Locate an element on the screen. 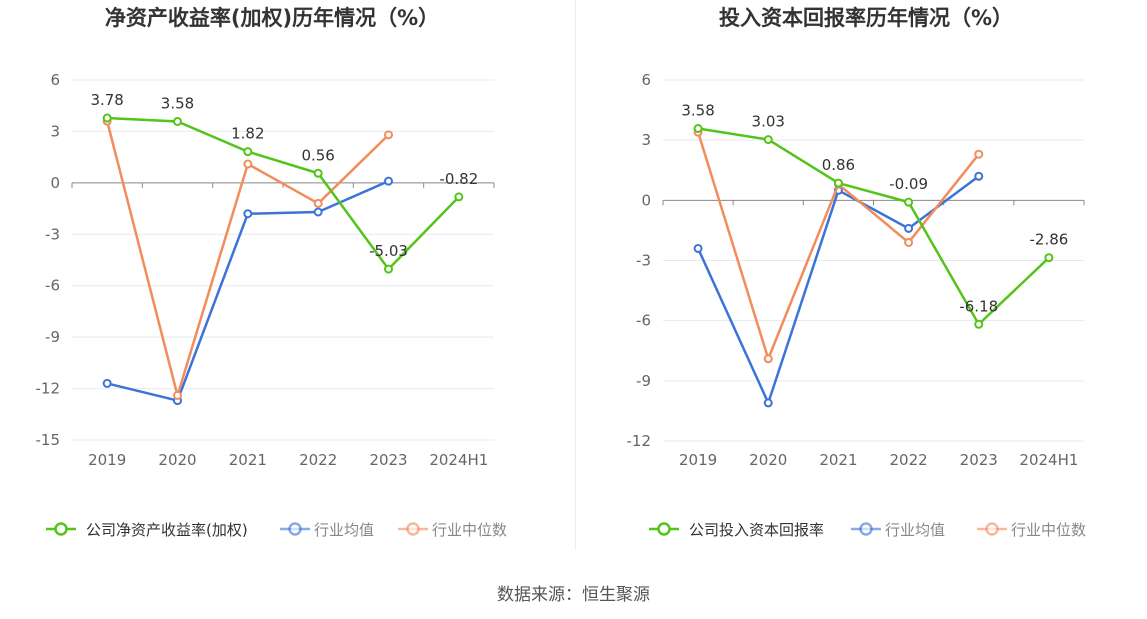  data-label: 0.56 is located at coordinates (317, 155).